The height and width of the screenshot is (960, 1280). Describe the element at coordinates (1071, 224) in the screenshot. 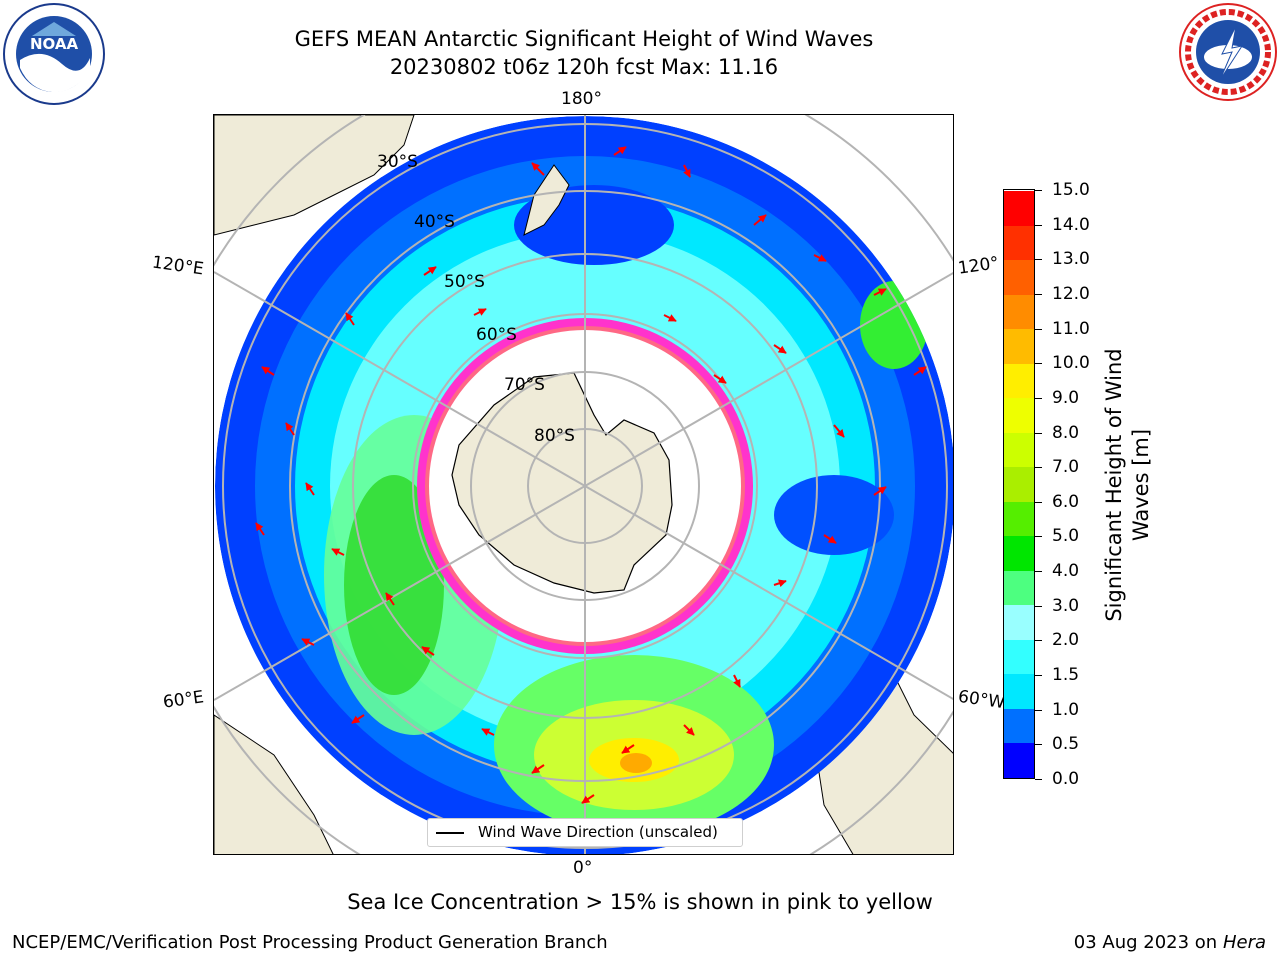

I see `colorbar-tick-label: 14.0` at that location.